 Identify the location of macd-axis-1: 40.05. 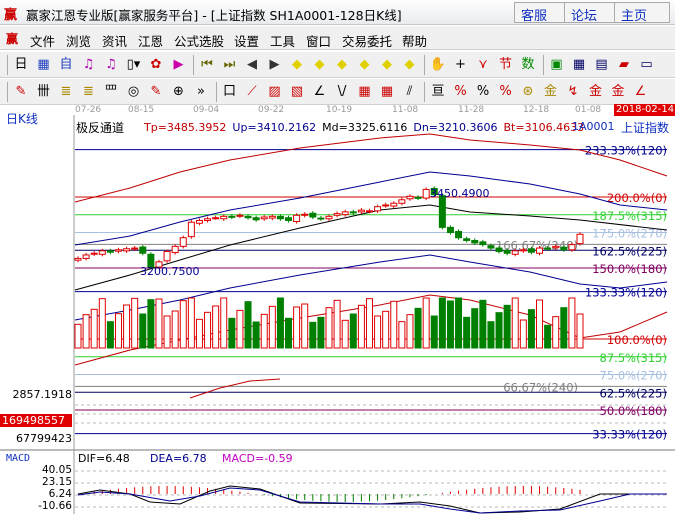
(56, 470).